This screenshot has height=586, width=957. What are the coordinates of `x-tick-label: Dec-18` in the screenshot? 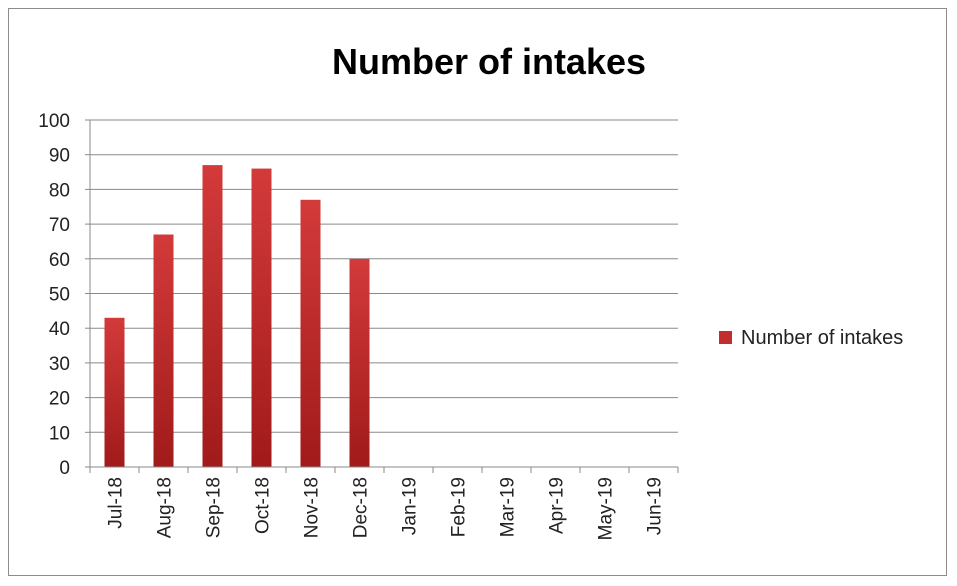 It's located at (361, 507).